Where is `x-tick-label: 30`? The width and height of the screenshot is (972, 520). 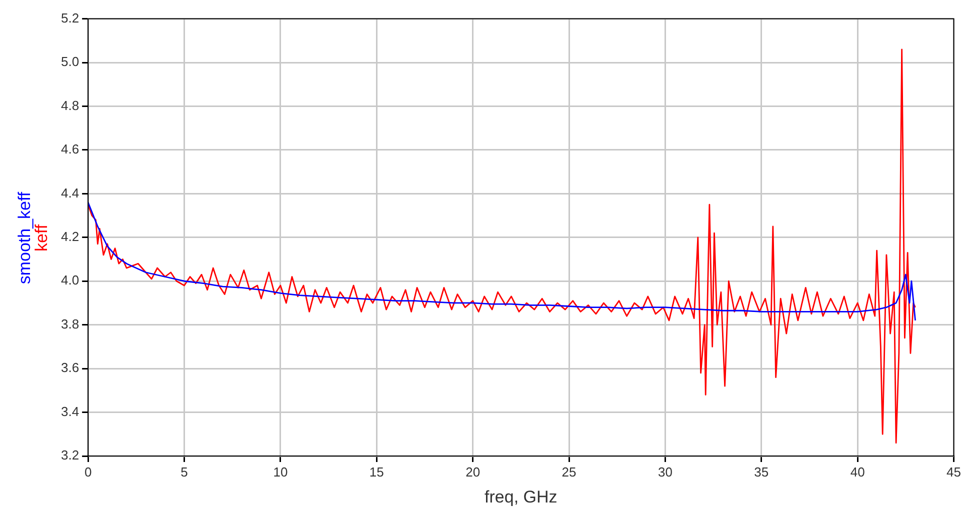 x-tick-label: 30 is located at coordinates (665, 472).